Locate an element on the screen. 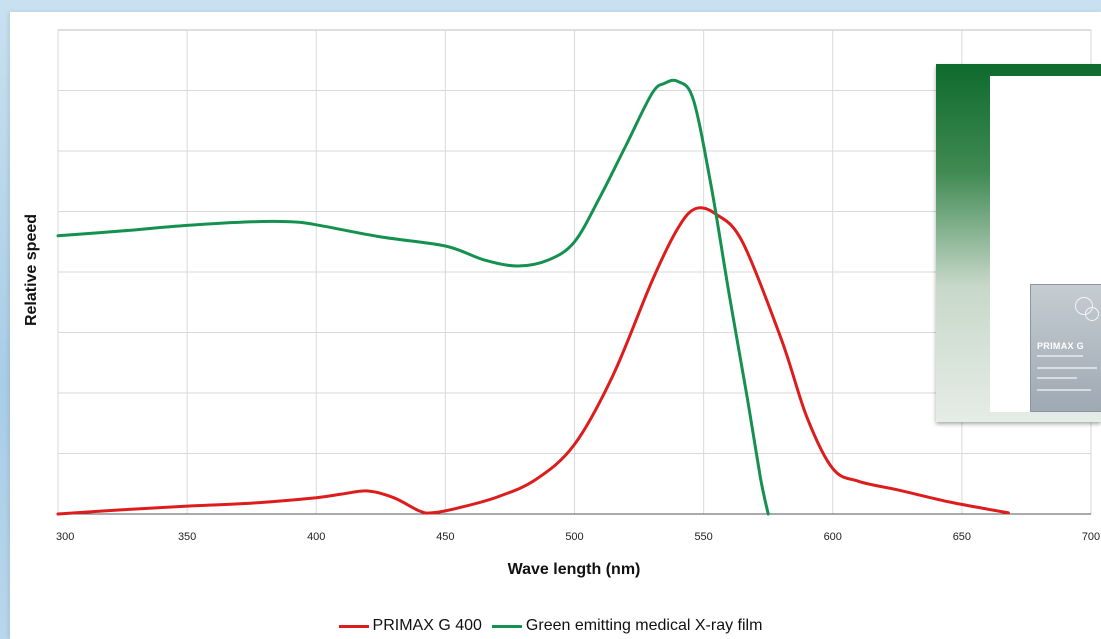  legend-swatch-green is located at coordinates (506, 626).